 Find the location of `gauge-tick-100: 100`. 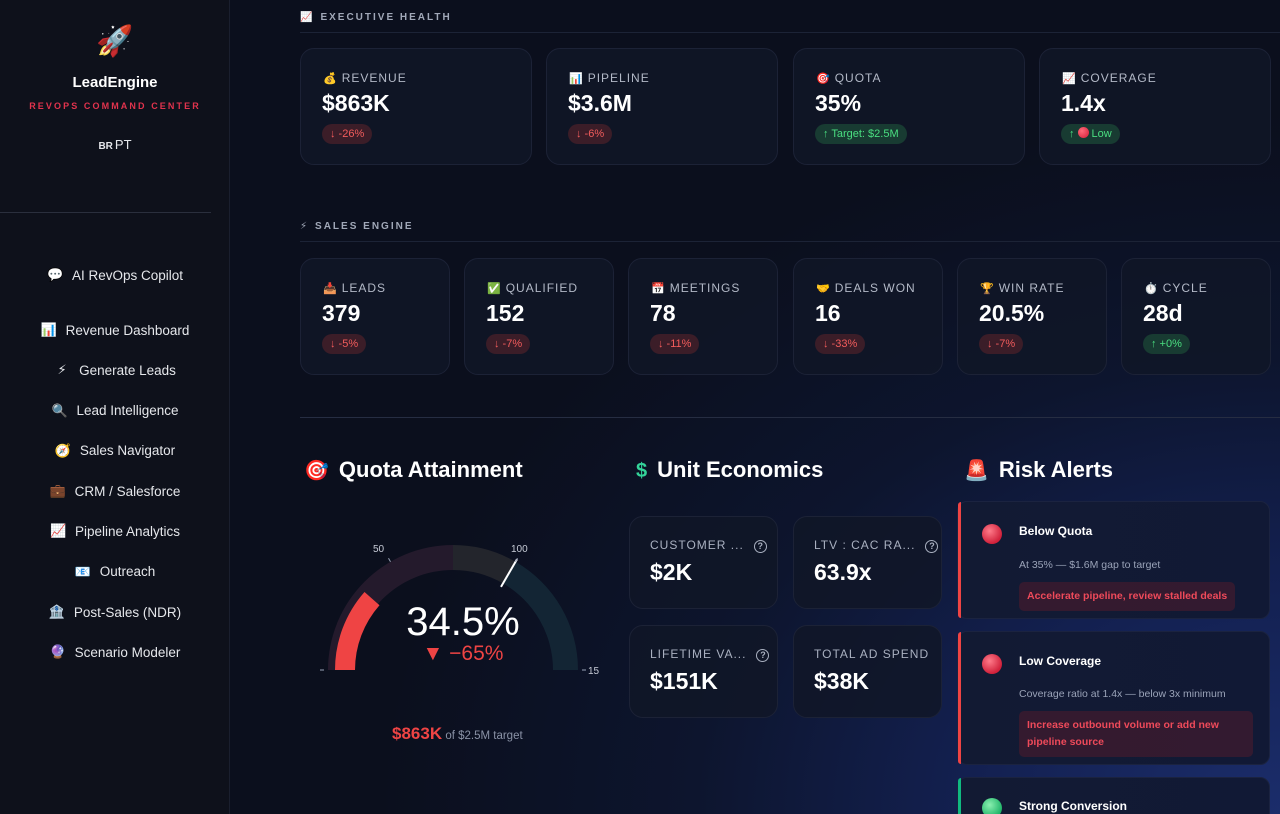

gauge-tick-100: 100 is located at coordinates (519, 549).